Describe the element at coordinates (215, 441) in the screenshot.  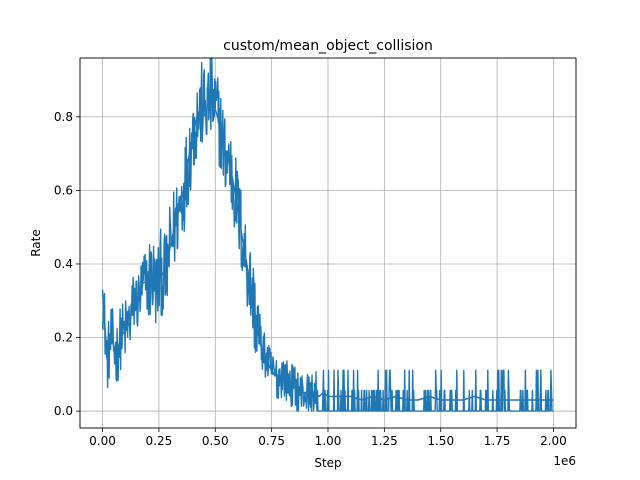
I see `x-tick-label: 0.50` at that location.